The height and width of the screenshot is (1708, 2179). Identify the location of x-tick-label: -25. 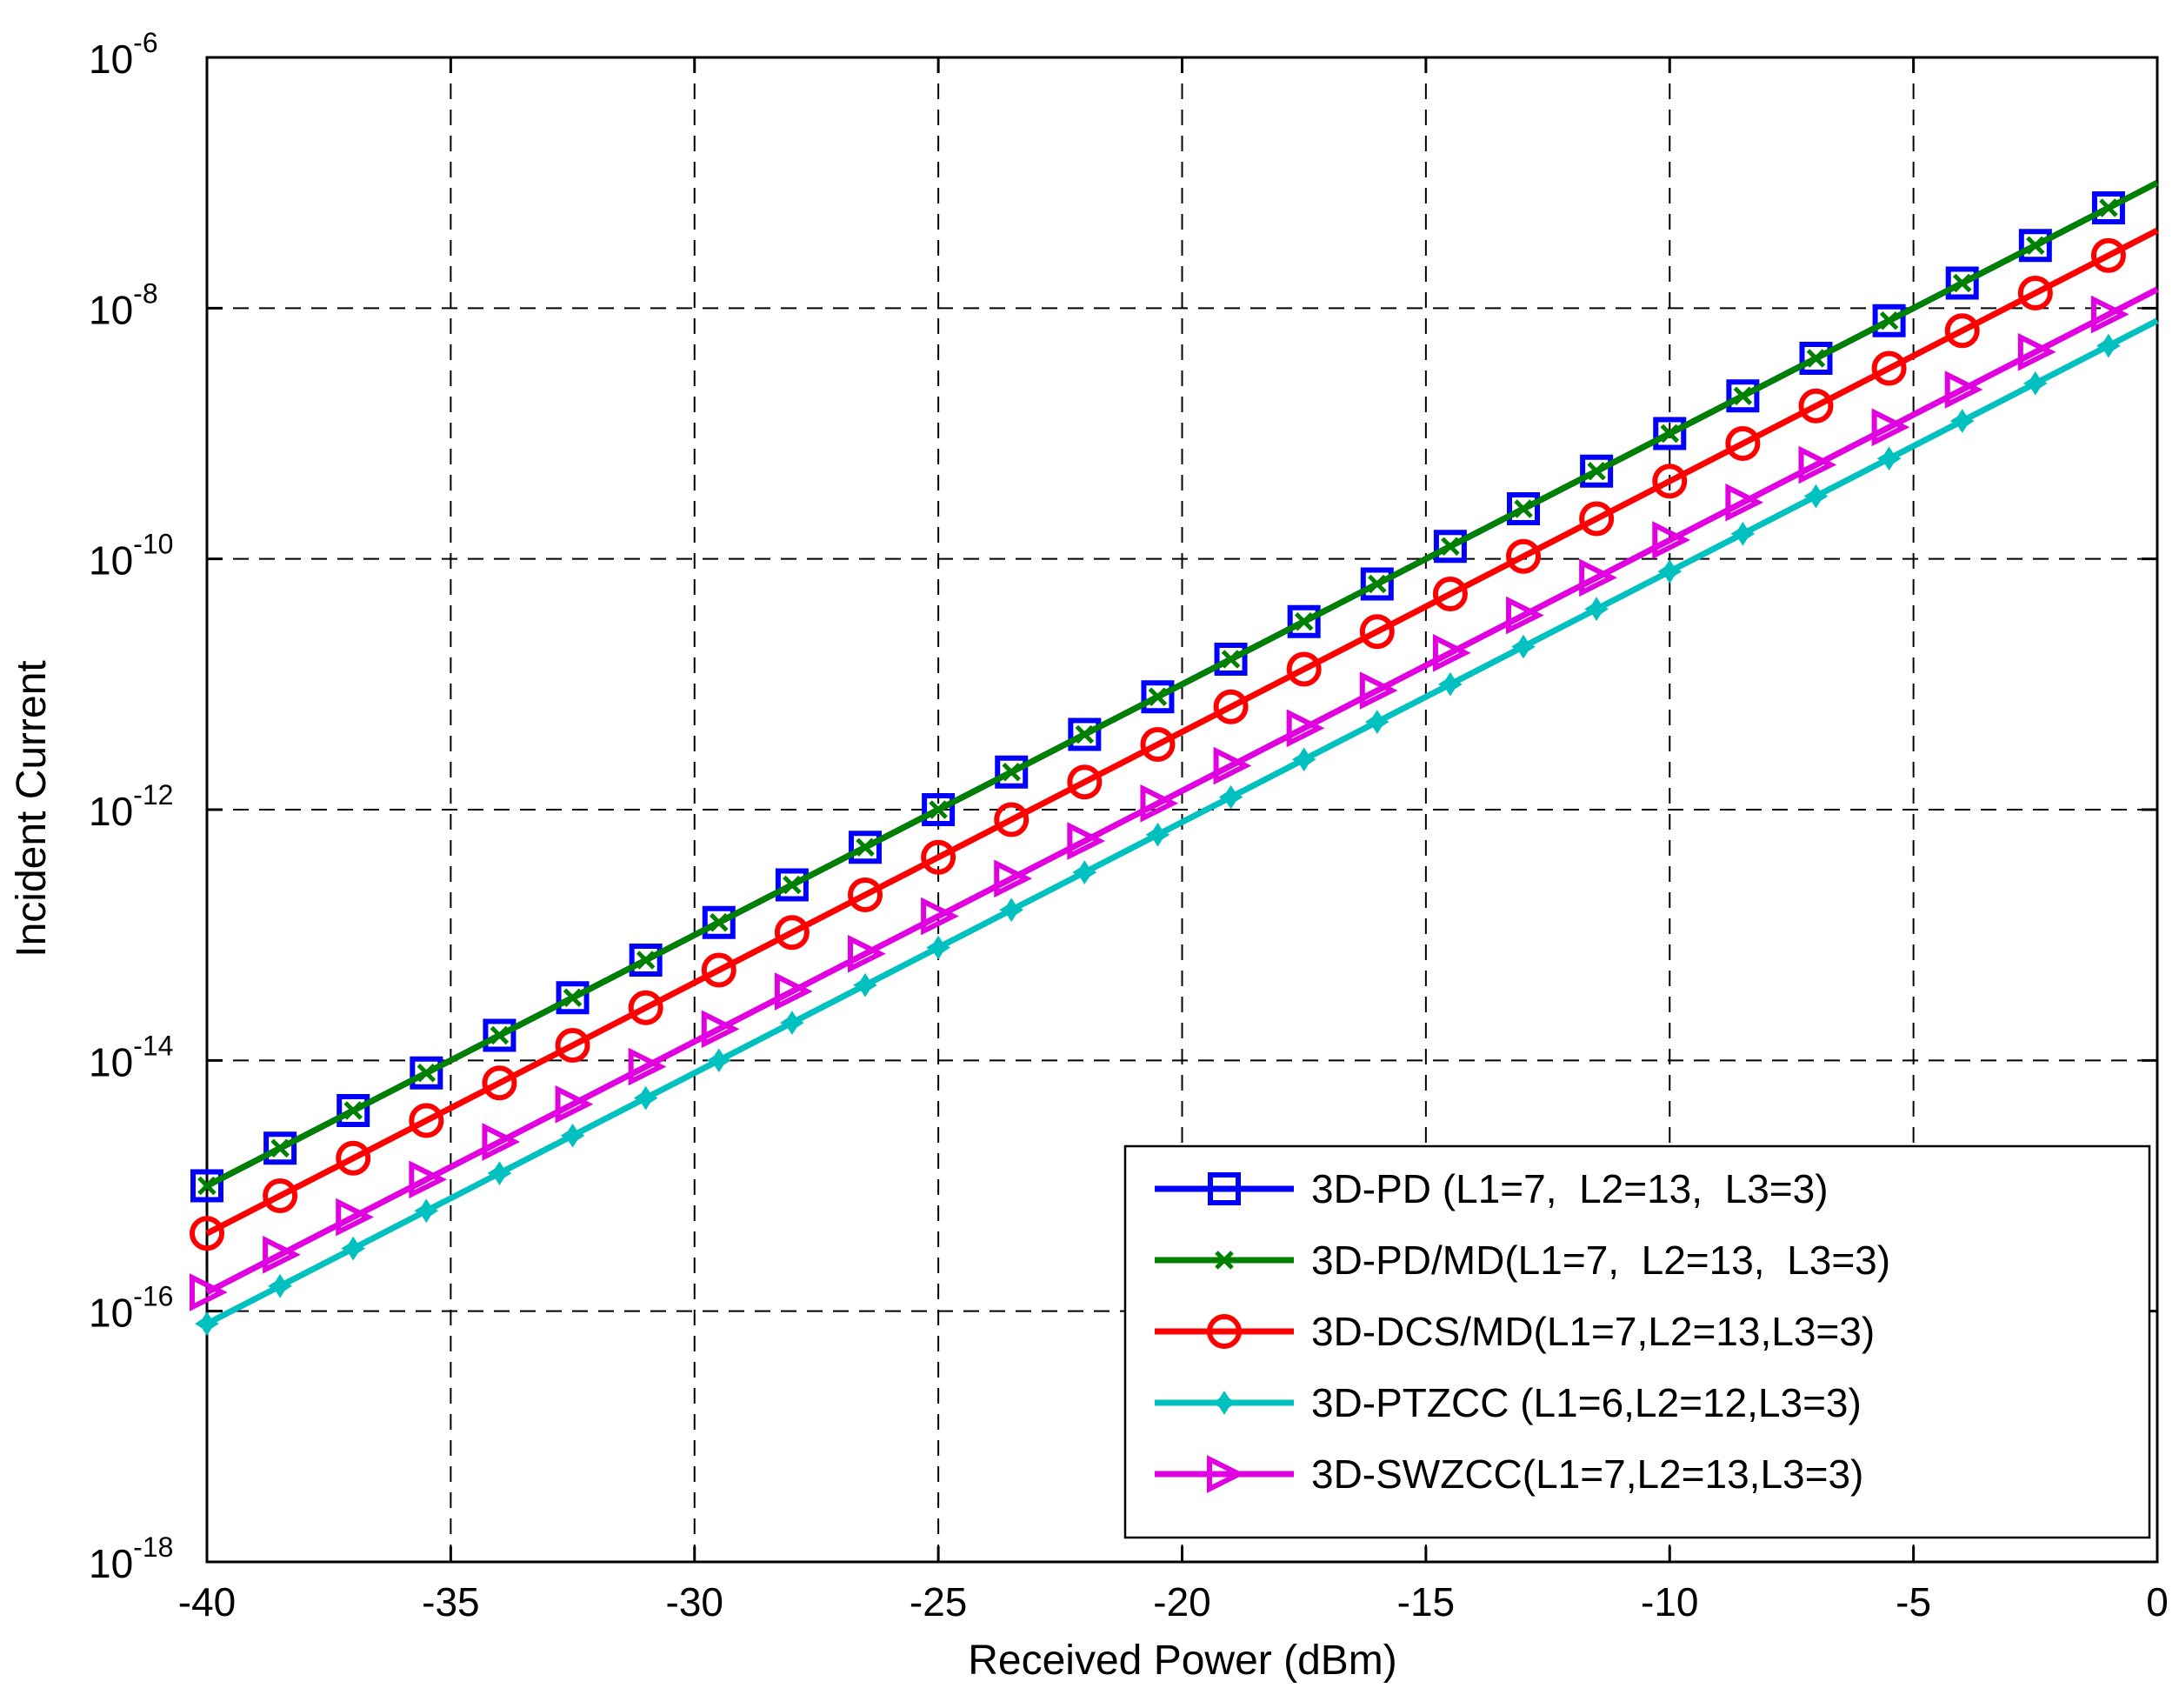
(939, 1602).